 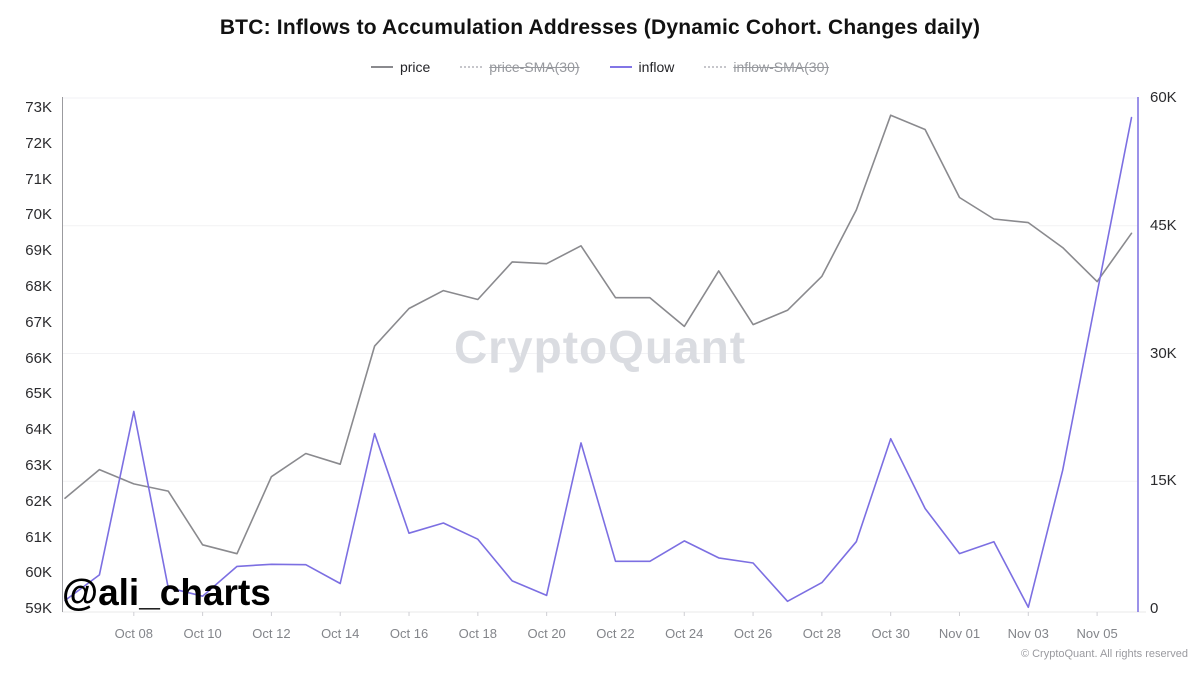 I want to click on legend-item-price-sma: price-SMA(30), so click(x=520, y=67).